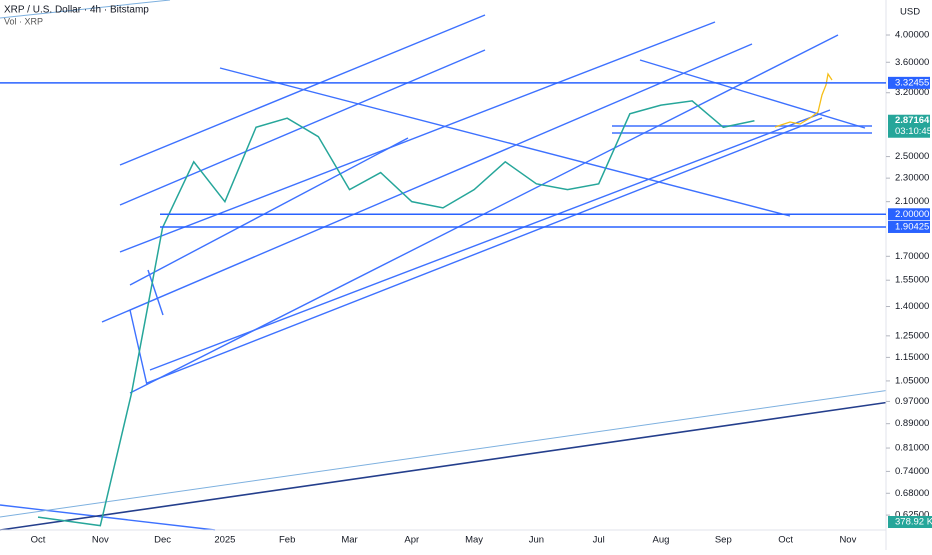  Describe the element at coordinates (912, 306) in the screenshot. I see `y-tick-label: 1.40000` at that location.